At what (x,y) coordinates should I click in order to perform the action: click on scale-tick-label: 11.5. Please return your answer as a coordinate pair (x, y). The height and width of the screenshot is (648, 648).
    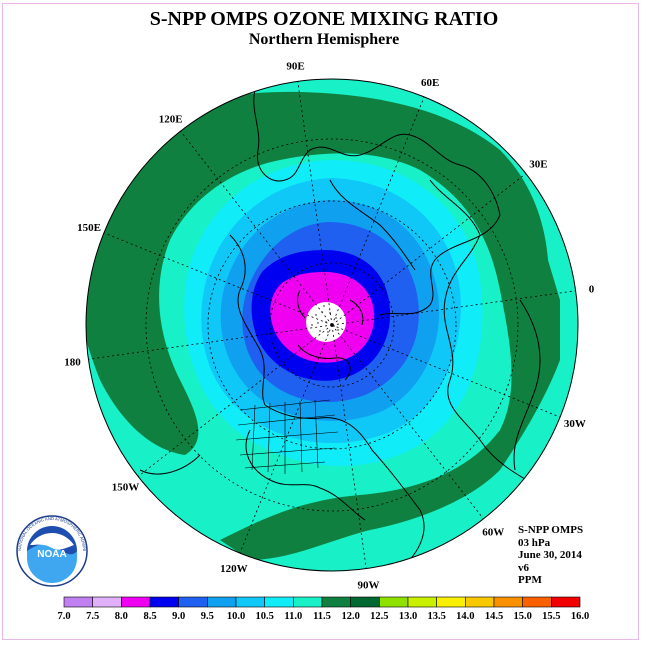
    Looking at the image, I should click on (322, 616).